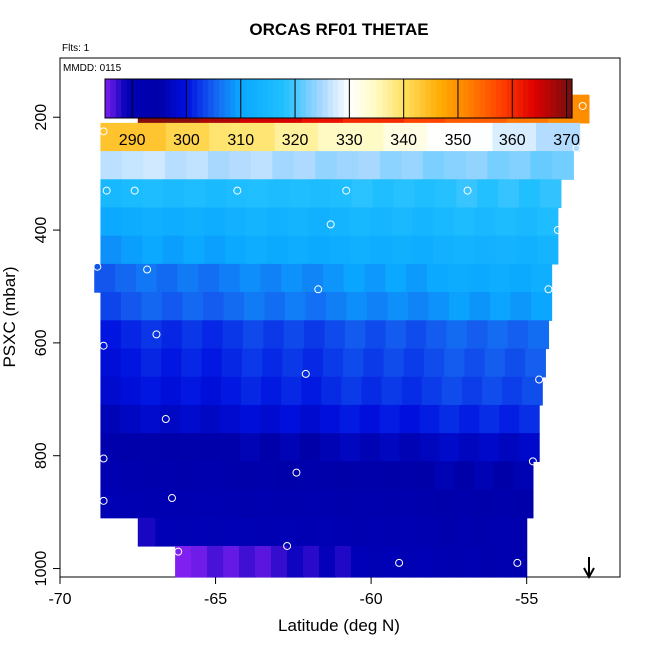 This screenshot has height=650, width=650. What do you see at coordinates (403, 140) in the screenshot?
I see `colorbar-tick-label: 340` at bounding box center [403, 140].